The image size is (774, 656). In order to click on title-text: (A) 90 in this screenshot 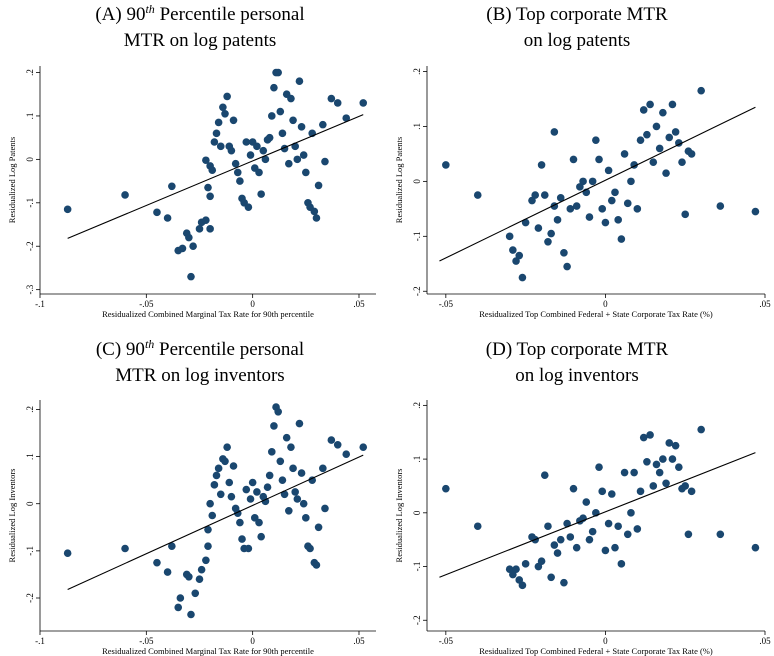, I will do `click(120, 14)`.